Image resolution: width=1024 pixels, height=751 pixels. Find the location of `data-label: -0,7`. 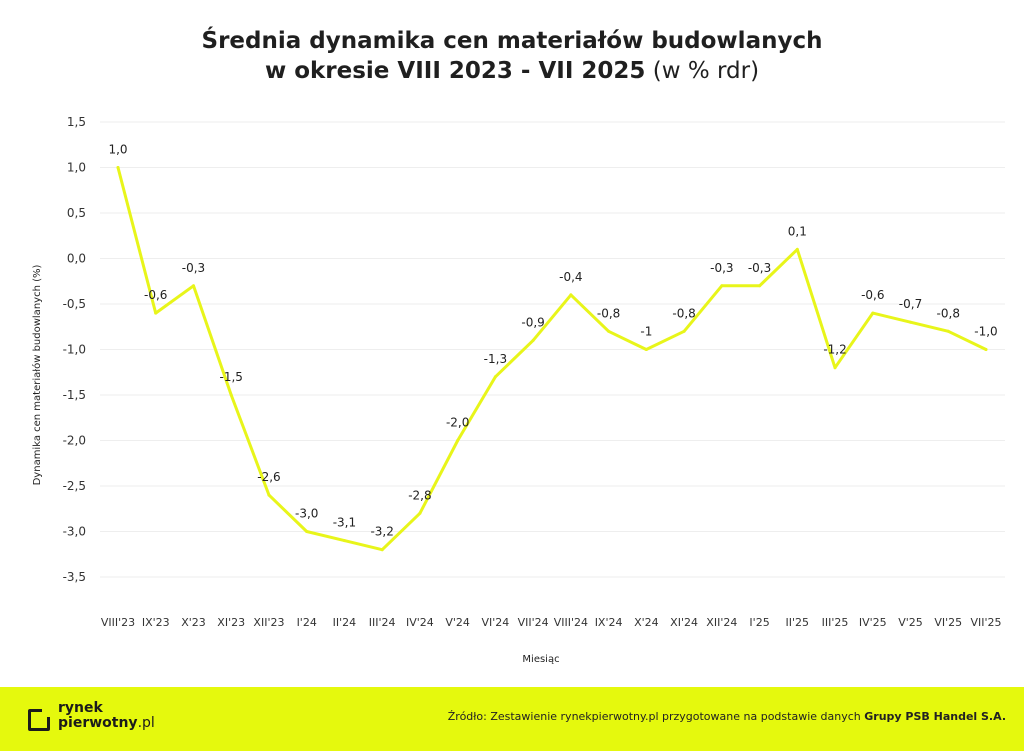

data-label: -0,7 is located at coordinates (910, 304).